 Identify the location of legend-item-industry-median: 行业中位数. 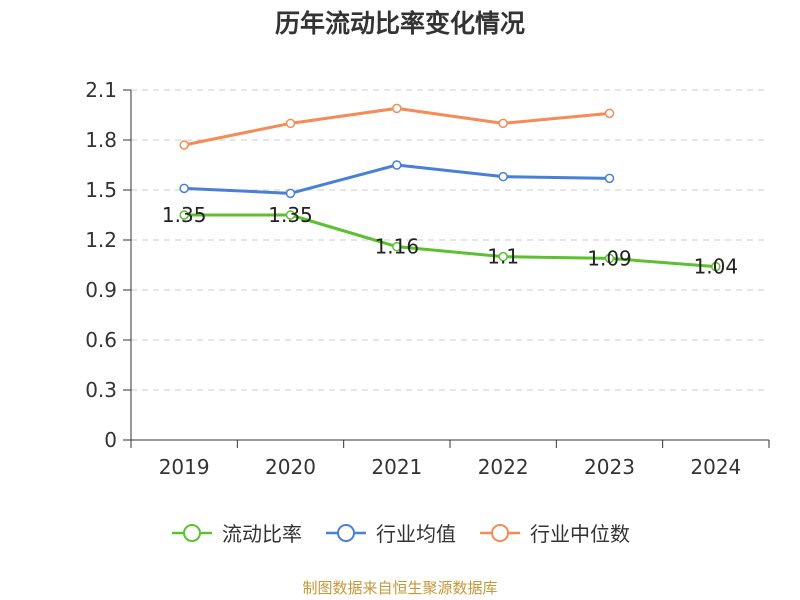
(554, 532).